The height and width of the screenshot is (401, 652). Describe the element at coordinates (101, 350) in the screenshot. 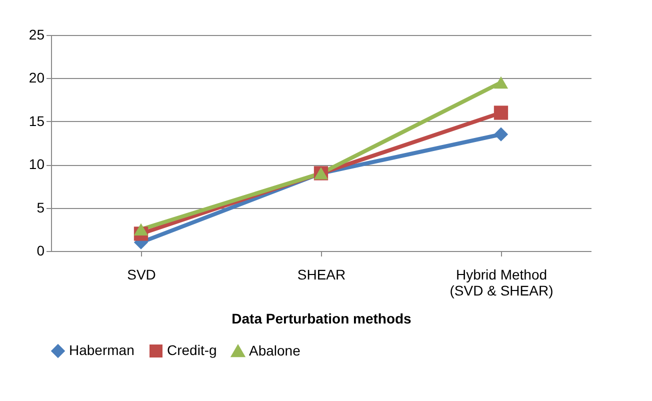

I see `legend-label: Haberman` at that location.